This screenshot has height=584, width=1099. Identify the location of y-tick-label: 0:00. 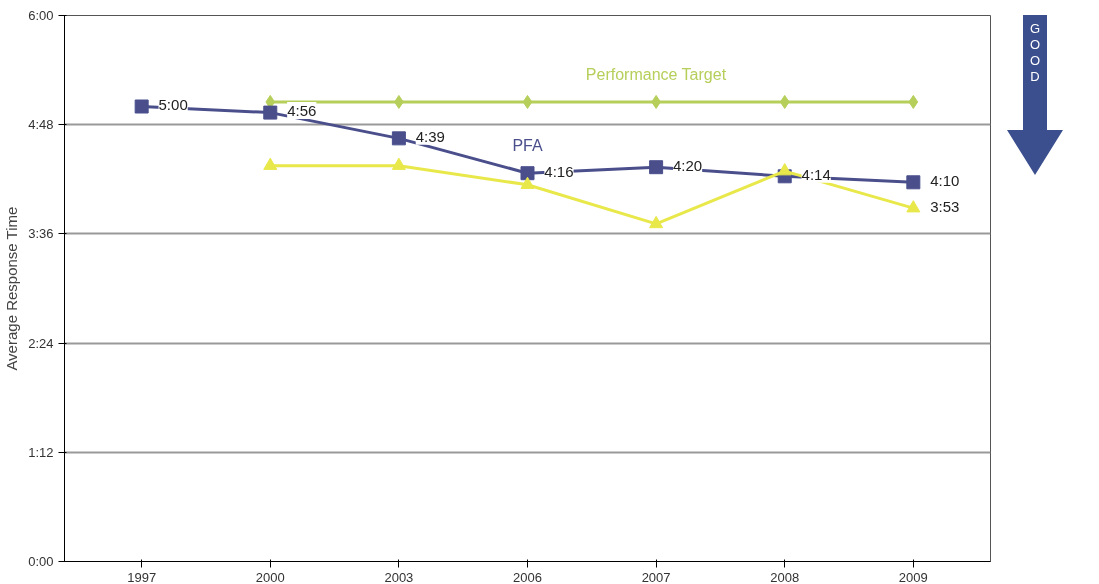
(41, 561).